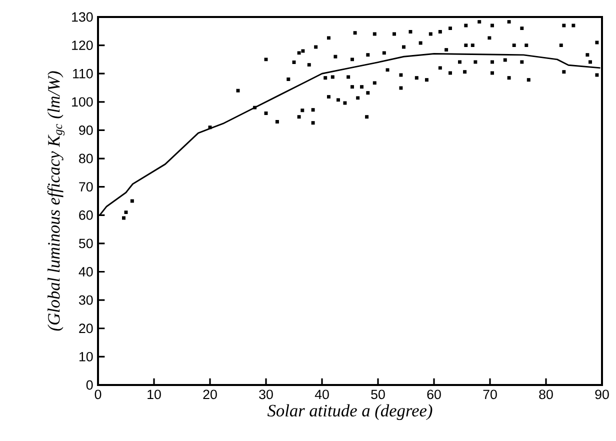 The height and width of the screenshot is (441, 616). What do you see at coordinates (85, 300) in the screenshot?
I see `y-tick-label: 30` at bounding box center [85, 300].